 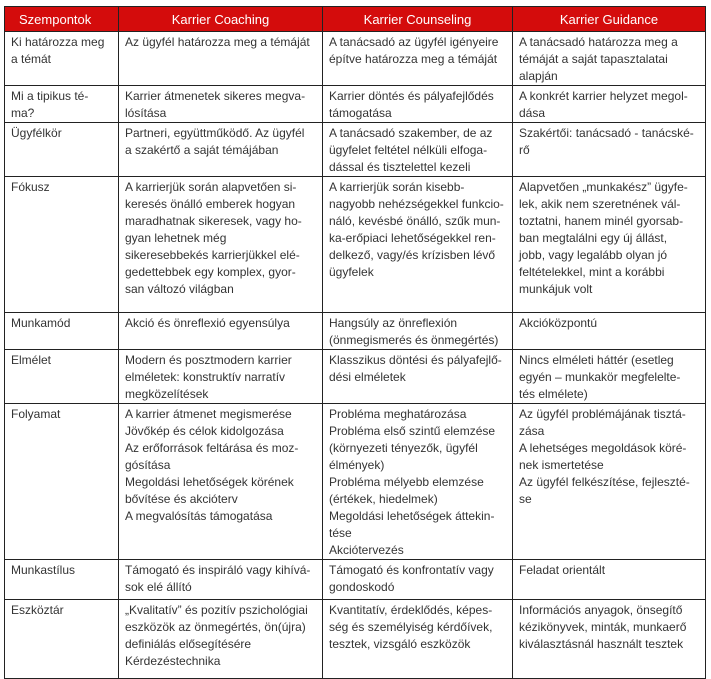 I want to click on cell-criteria: Munkastílus, so click(x=61, y=579).